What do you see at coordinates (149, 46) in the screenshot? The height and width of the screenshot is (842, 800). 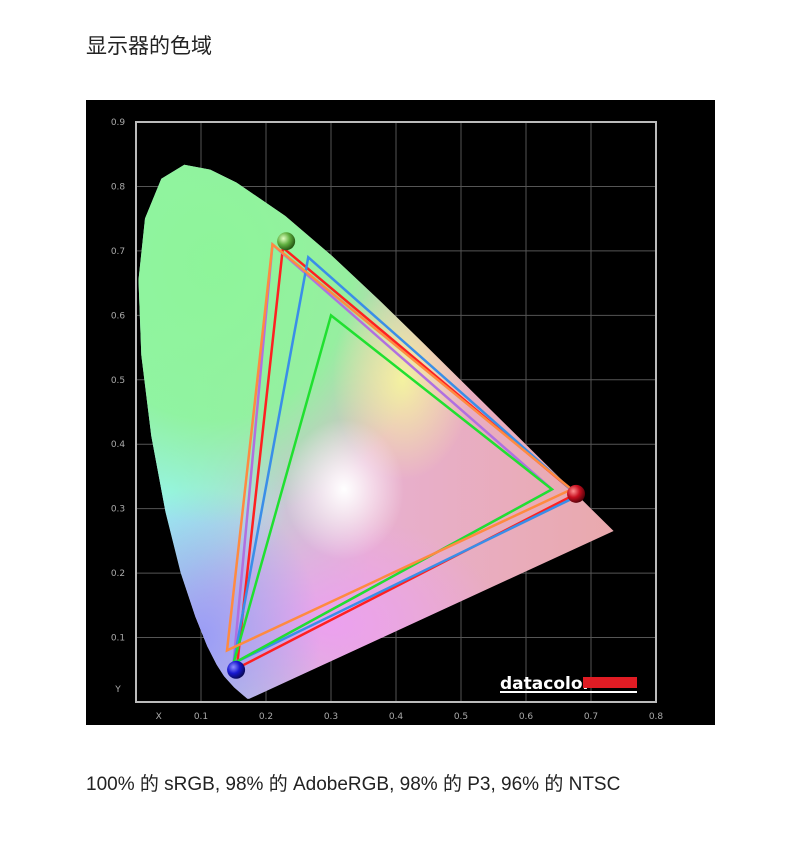 I see `page-title: 显示器的色域` at bounding box center [149, 46].